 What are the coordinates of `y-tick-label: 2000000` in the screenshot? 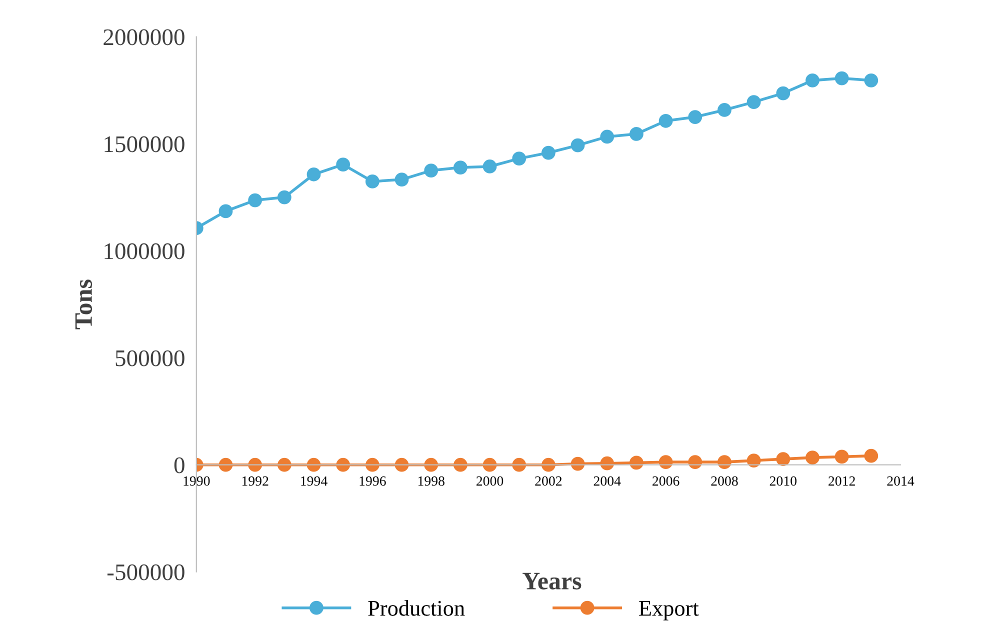 It's located at (144, 37).